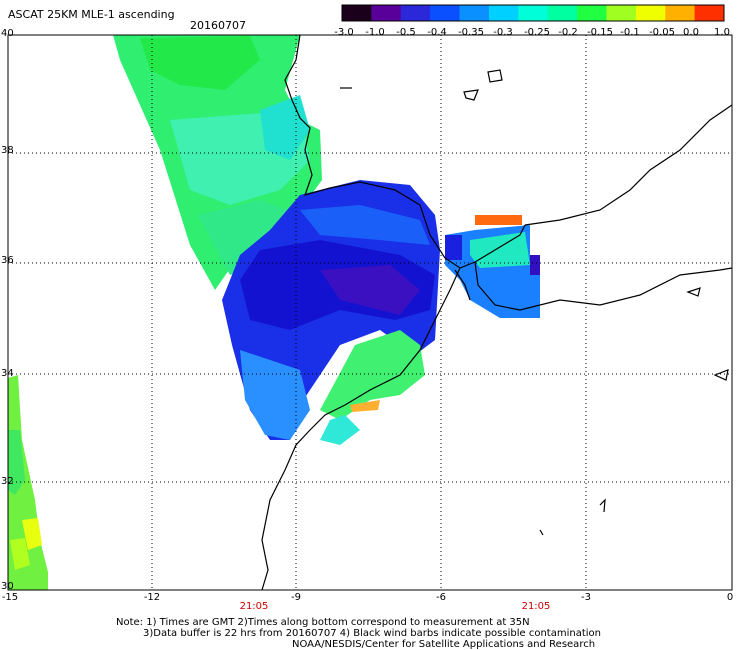  I want to click on colorbar-tick: -1.0, so click(375, 32).